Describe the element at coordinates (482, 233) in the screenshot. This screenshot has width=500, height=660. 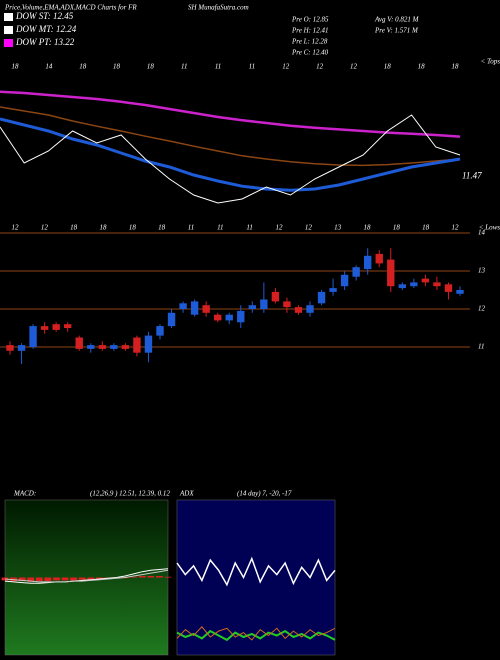
I see `y-tick-label: 14` at that location.